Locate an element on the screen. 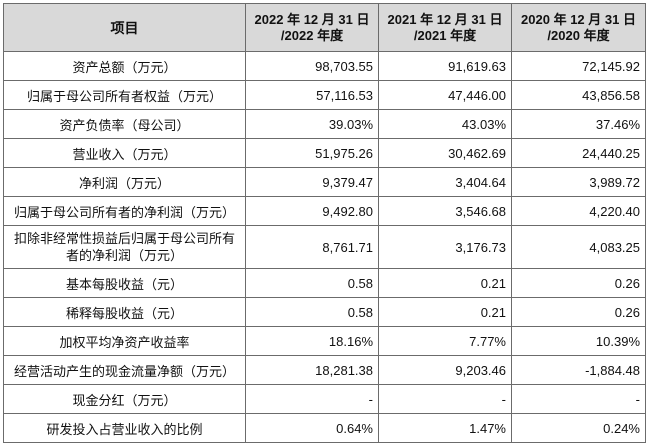  cell-2021: 43.03% is located at coordinates (445, 124).